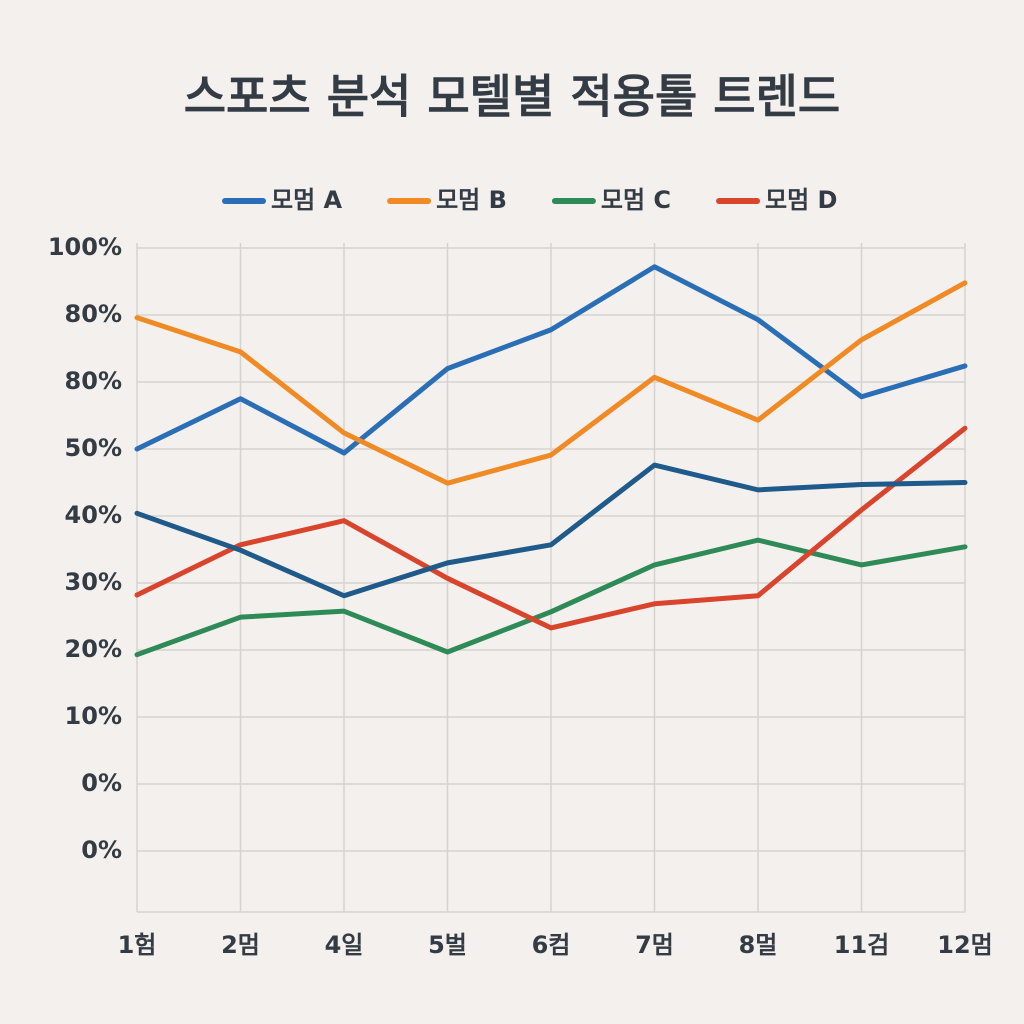  I want to click on y-tick-label: 100%, so click(85, 247).